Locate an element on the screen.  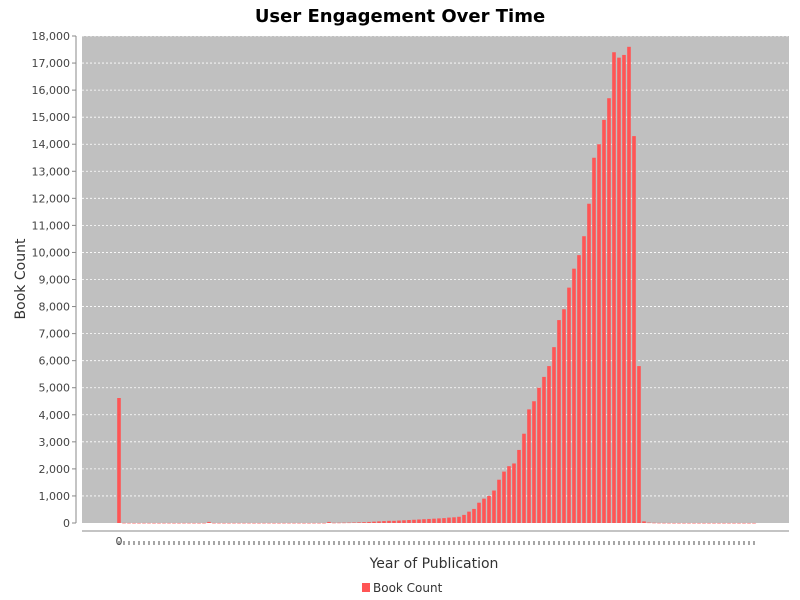
y-tick-label: 6,000 is located at coordinates (55, 361).